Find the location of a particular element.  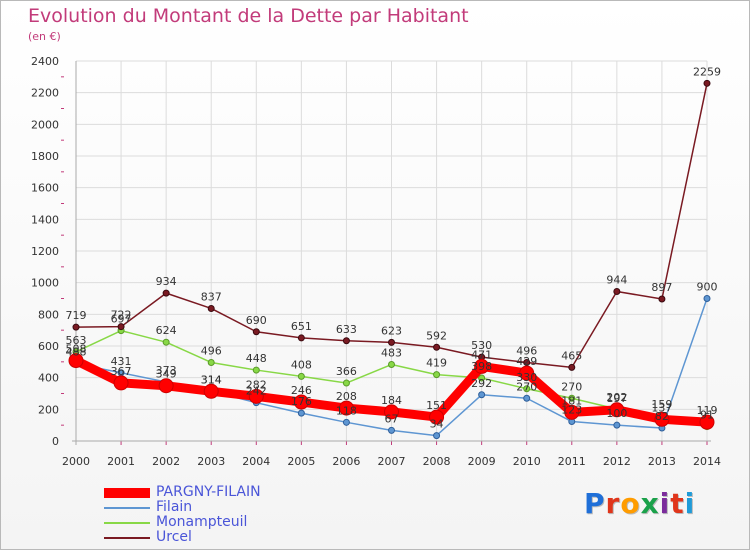

data-label: 624 is located at coordinates (166, 330).